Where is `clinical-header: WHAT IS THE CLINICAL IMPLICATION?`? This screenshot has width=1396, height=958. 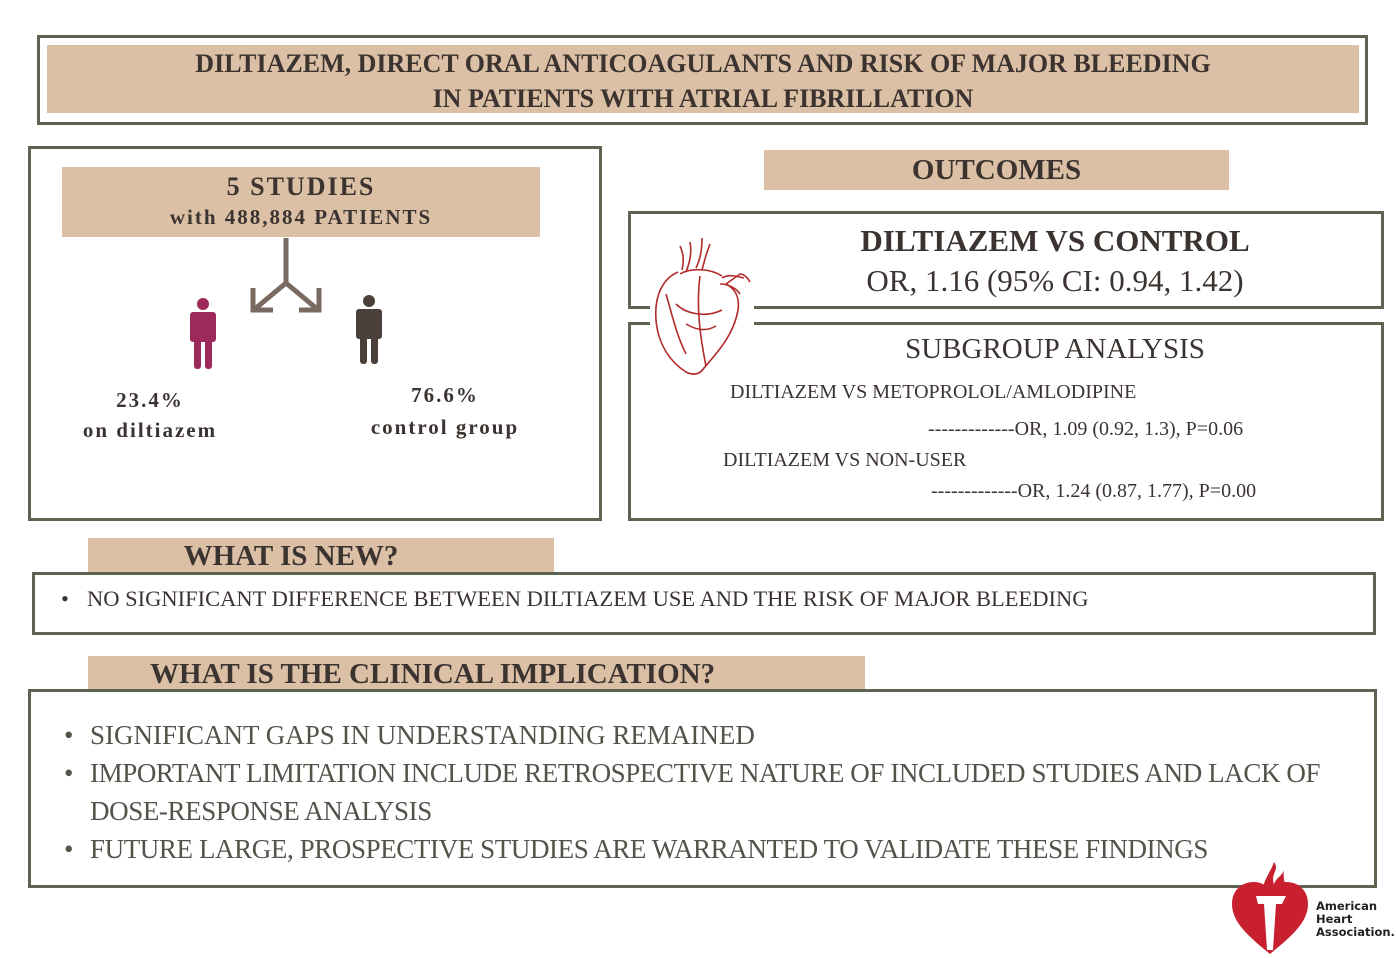 clinical-header: WHAT IS THE CLINICAL IMPLICATION? is located at coordinates (433, 674).